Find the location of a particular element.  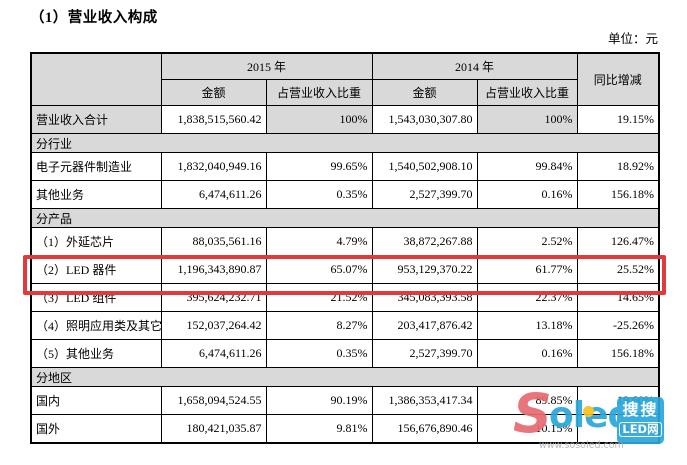

amount-2014-cell: 1,386,353,417.34 is located at coordinates (424, 400).